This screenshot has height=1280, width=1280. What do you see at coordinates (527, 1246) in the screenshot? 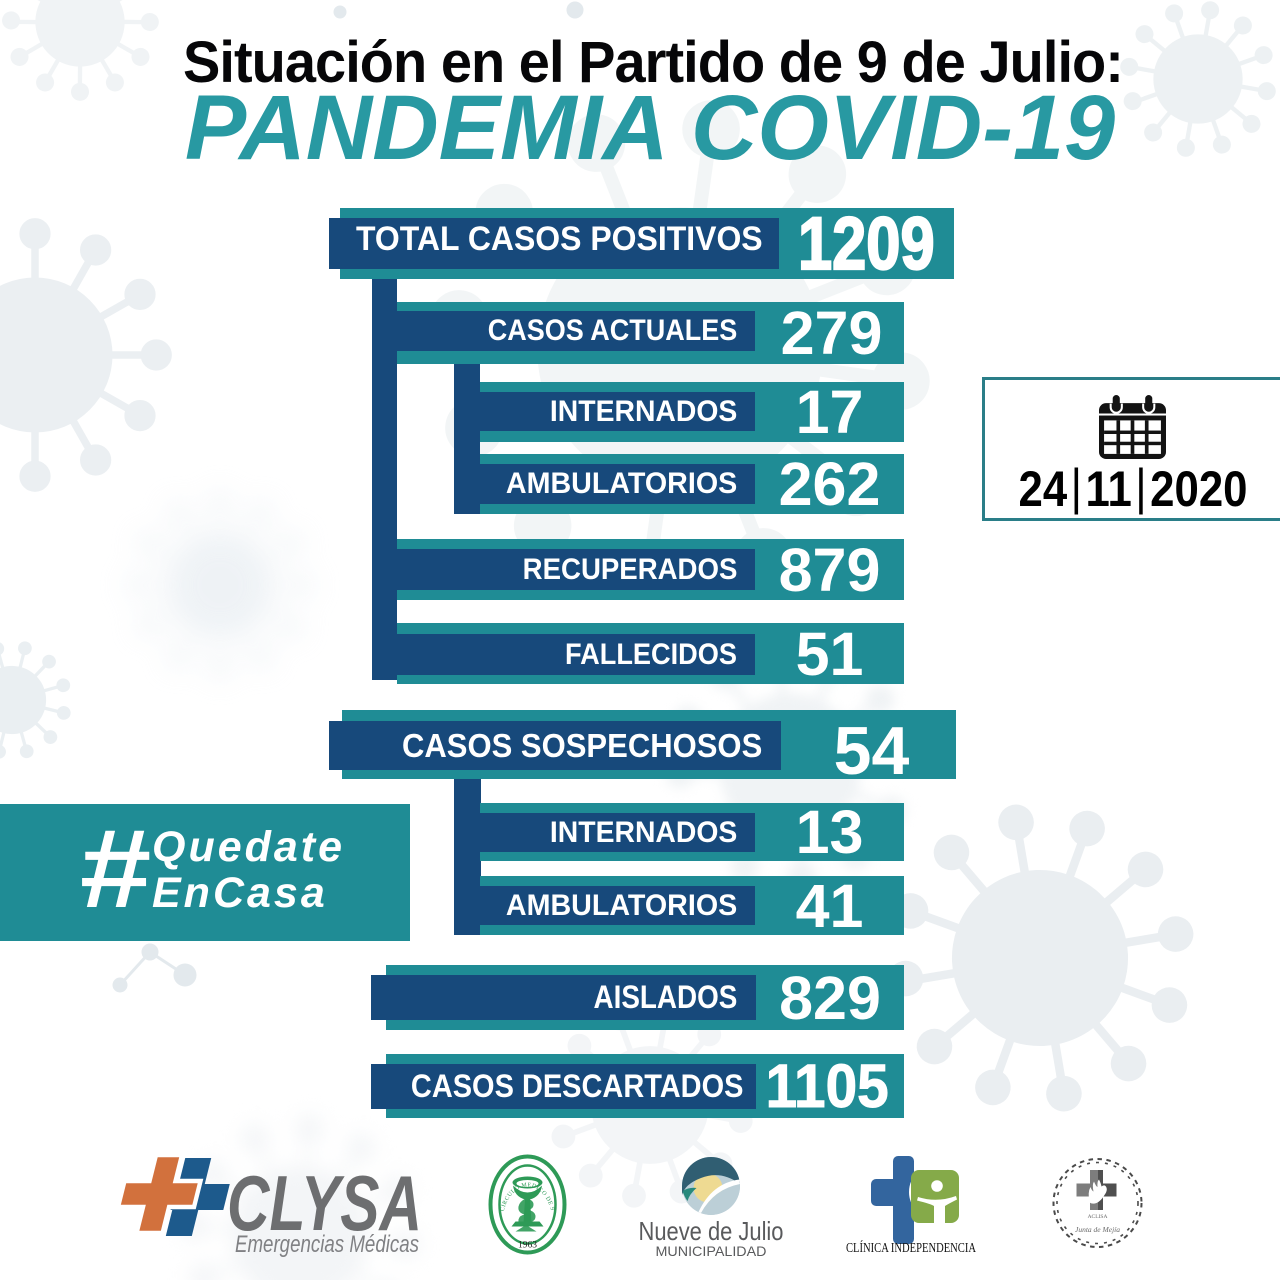
I see `svg-text: 1963` at bounding box center [527, 1246].